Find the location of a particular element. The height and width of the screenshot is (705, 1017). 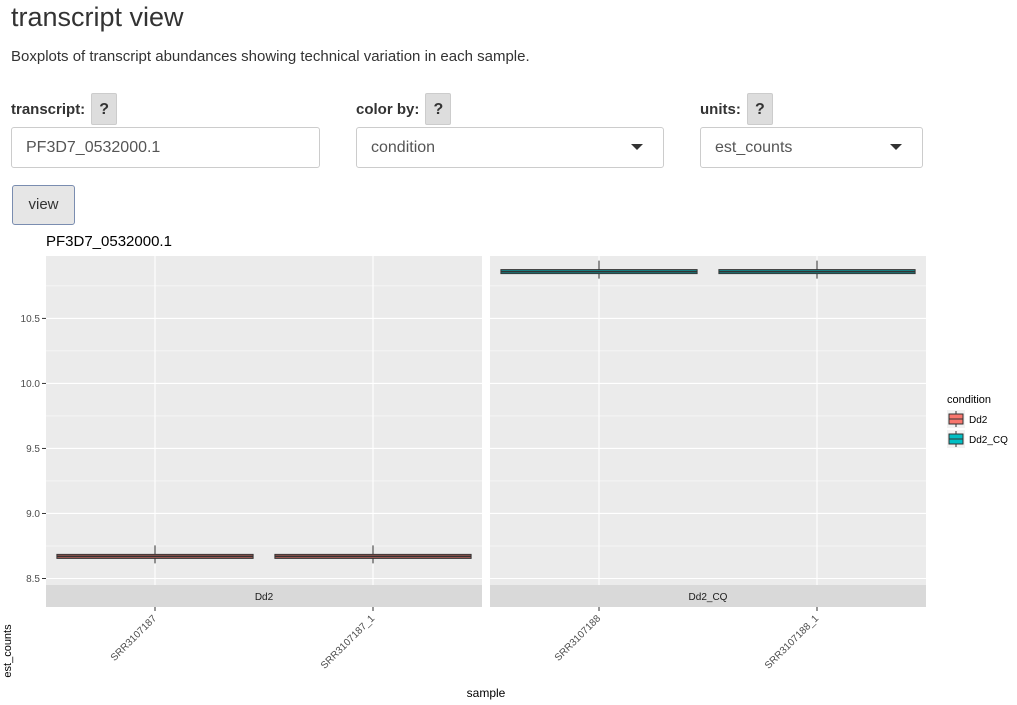

transcript-input: PF3D7_0532000.1 is located at coordinates (165, 147).